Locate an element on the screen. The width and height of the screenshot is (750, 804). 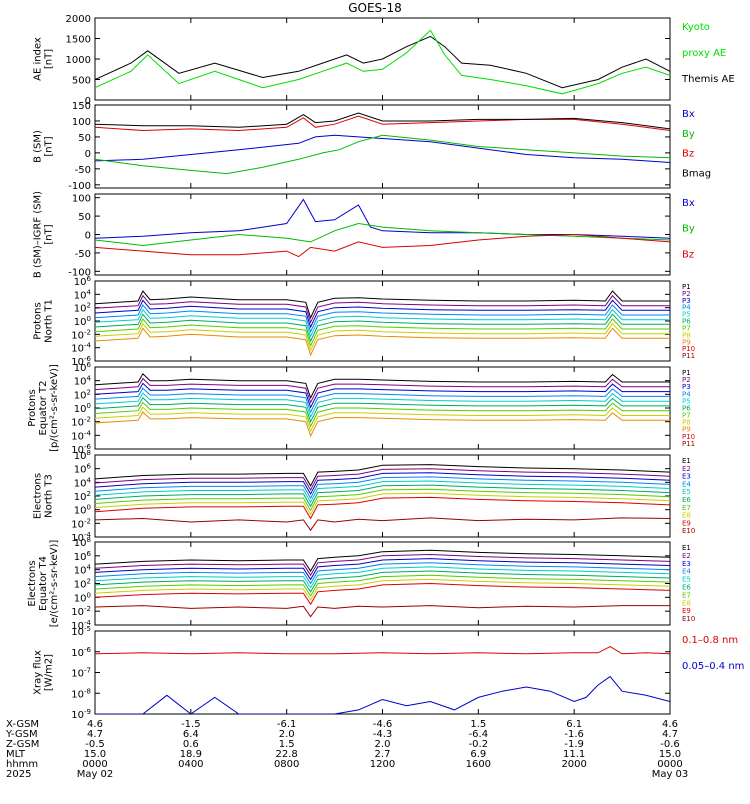
y-tick-label-e2: 10⁻² is located at coordinates (81, 611).